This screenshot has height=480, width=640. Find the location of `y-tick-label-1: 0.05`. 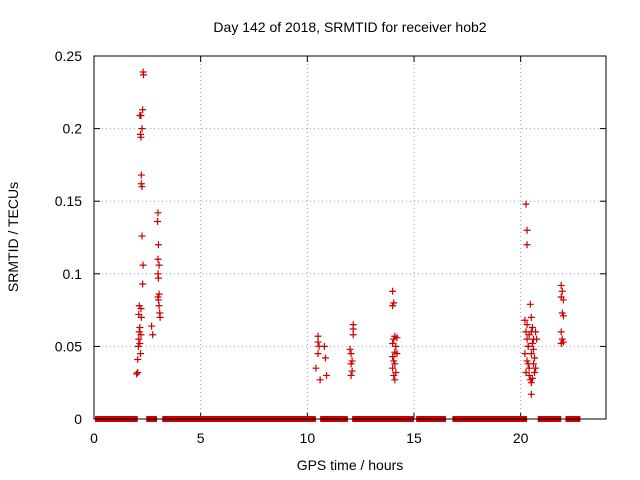

y-tick-label-1: 0.05 is located at coordinates (68, 346).